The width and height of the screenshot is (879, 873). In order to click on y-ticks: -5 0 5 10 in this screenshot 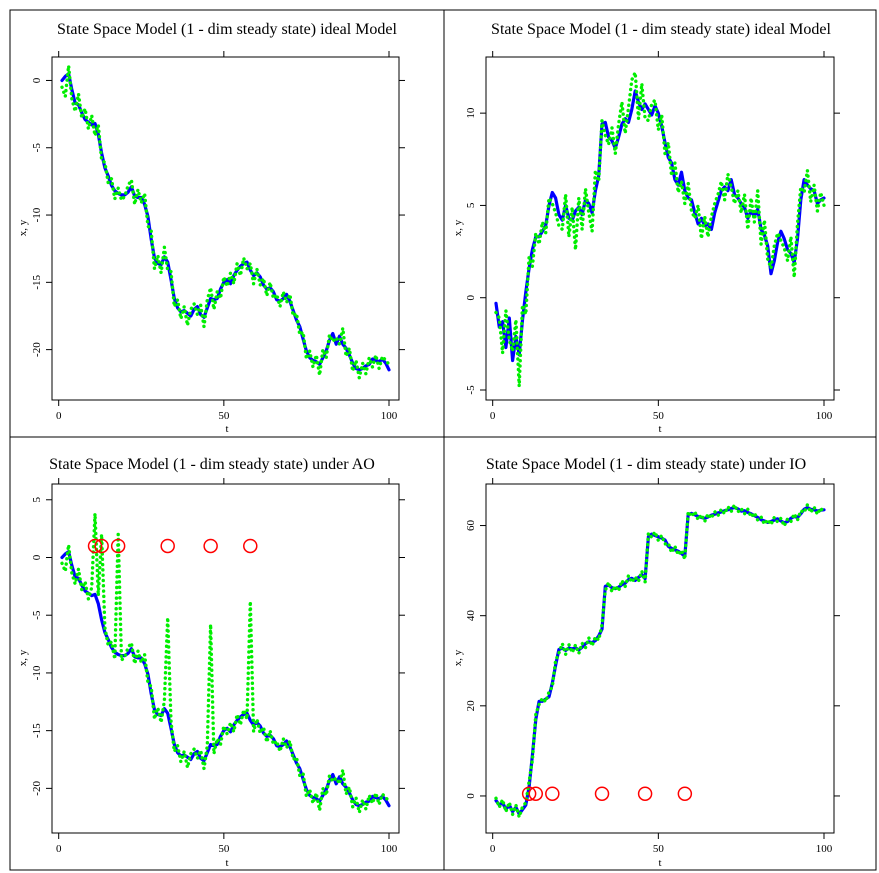, I will do `click(652, 251)`.